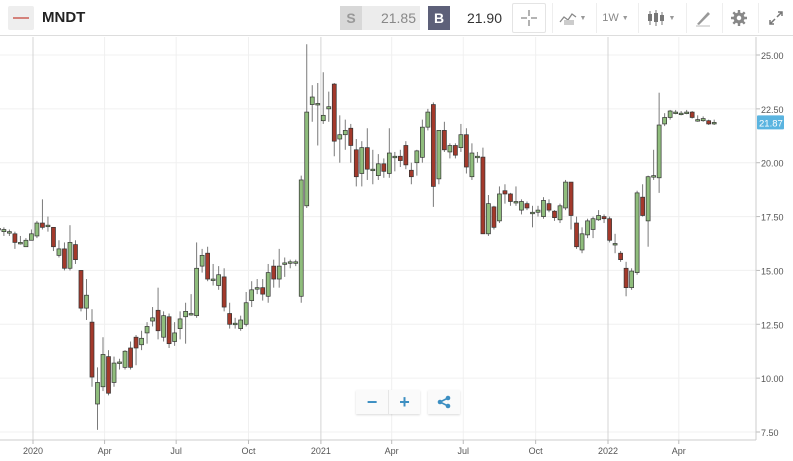 This screenshot has width=793, height=461. Describe the element at coordinates (391, 18) in the screenshot. I see `sell-price: 21.85` at that location.